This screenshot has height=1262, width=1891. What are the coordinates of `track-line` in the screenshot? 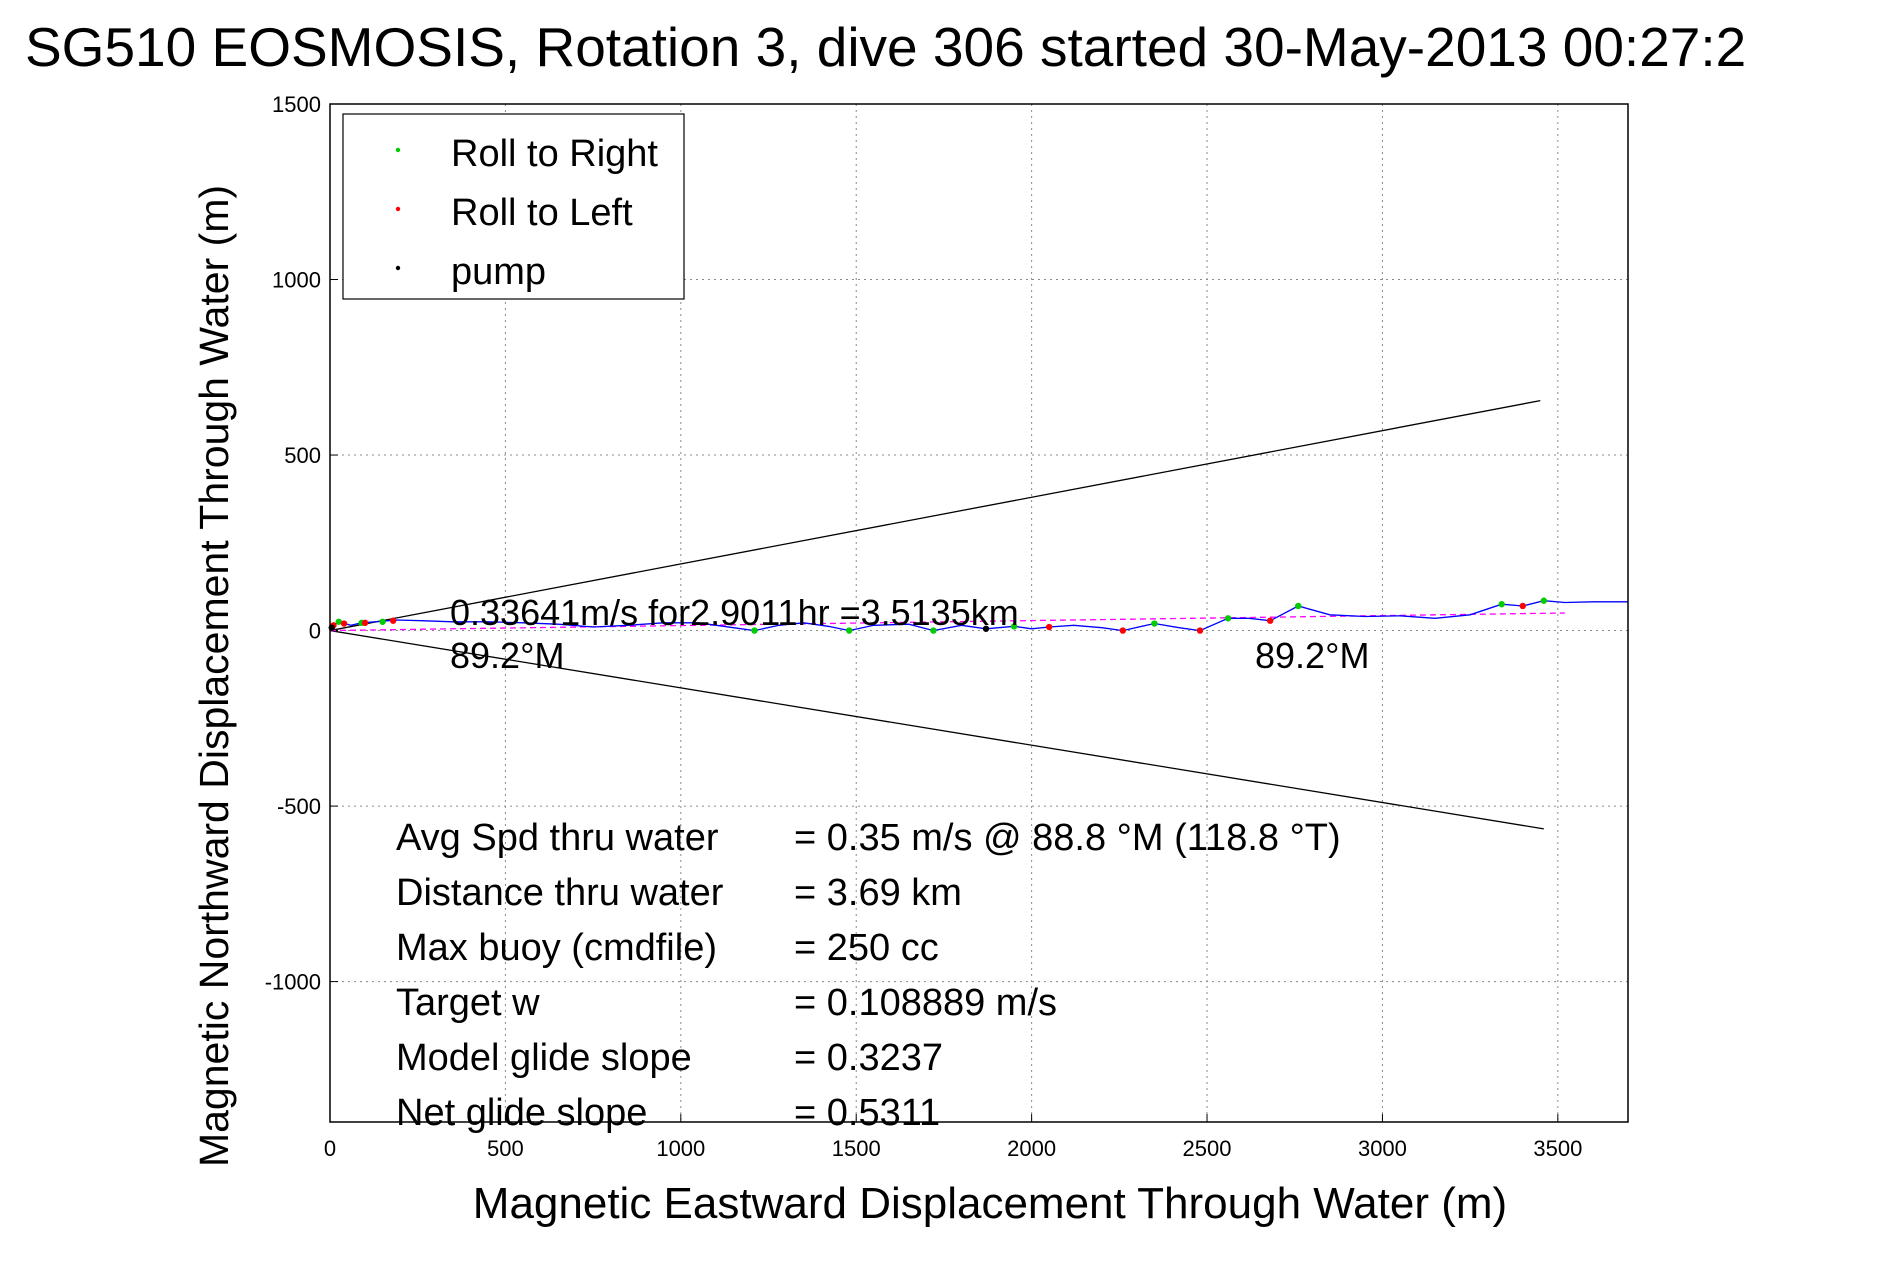 It's located at (978, 616).